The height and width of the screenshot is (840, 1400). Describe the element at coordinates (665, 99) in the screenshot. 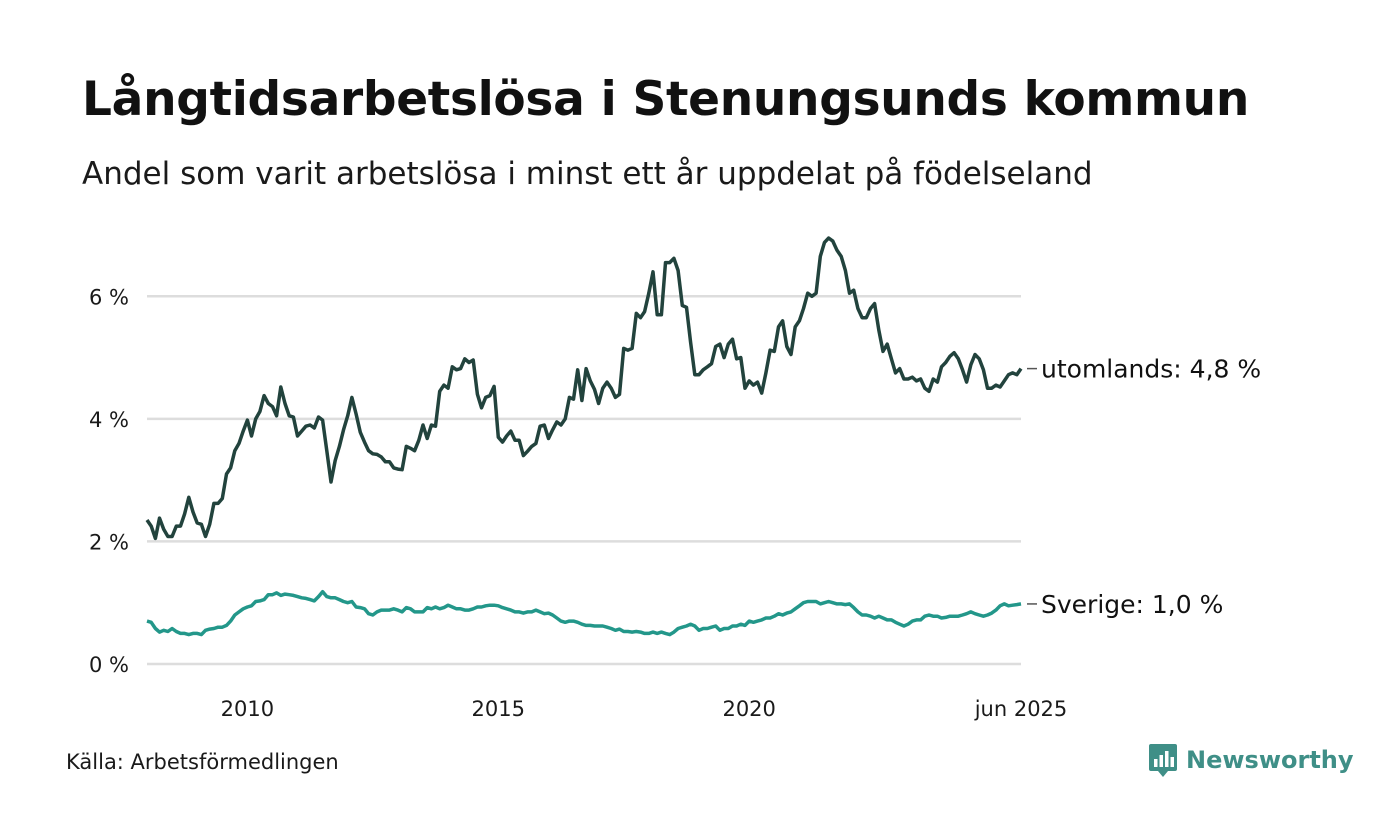

I see `chart-title: Långtidsarbetslösa i Stenungsunds kommun` at that location.